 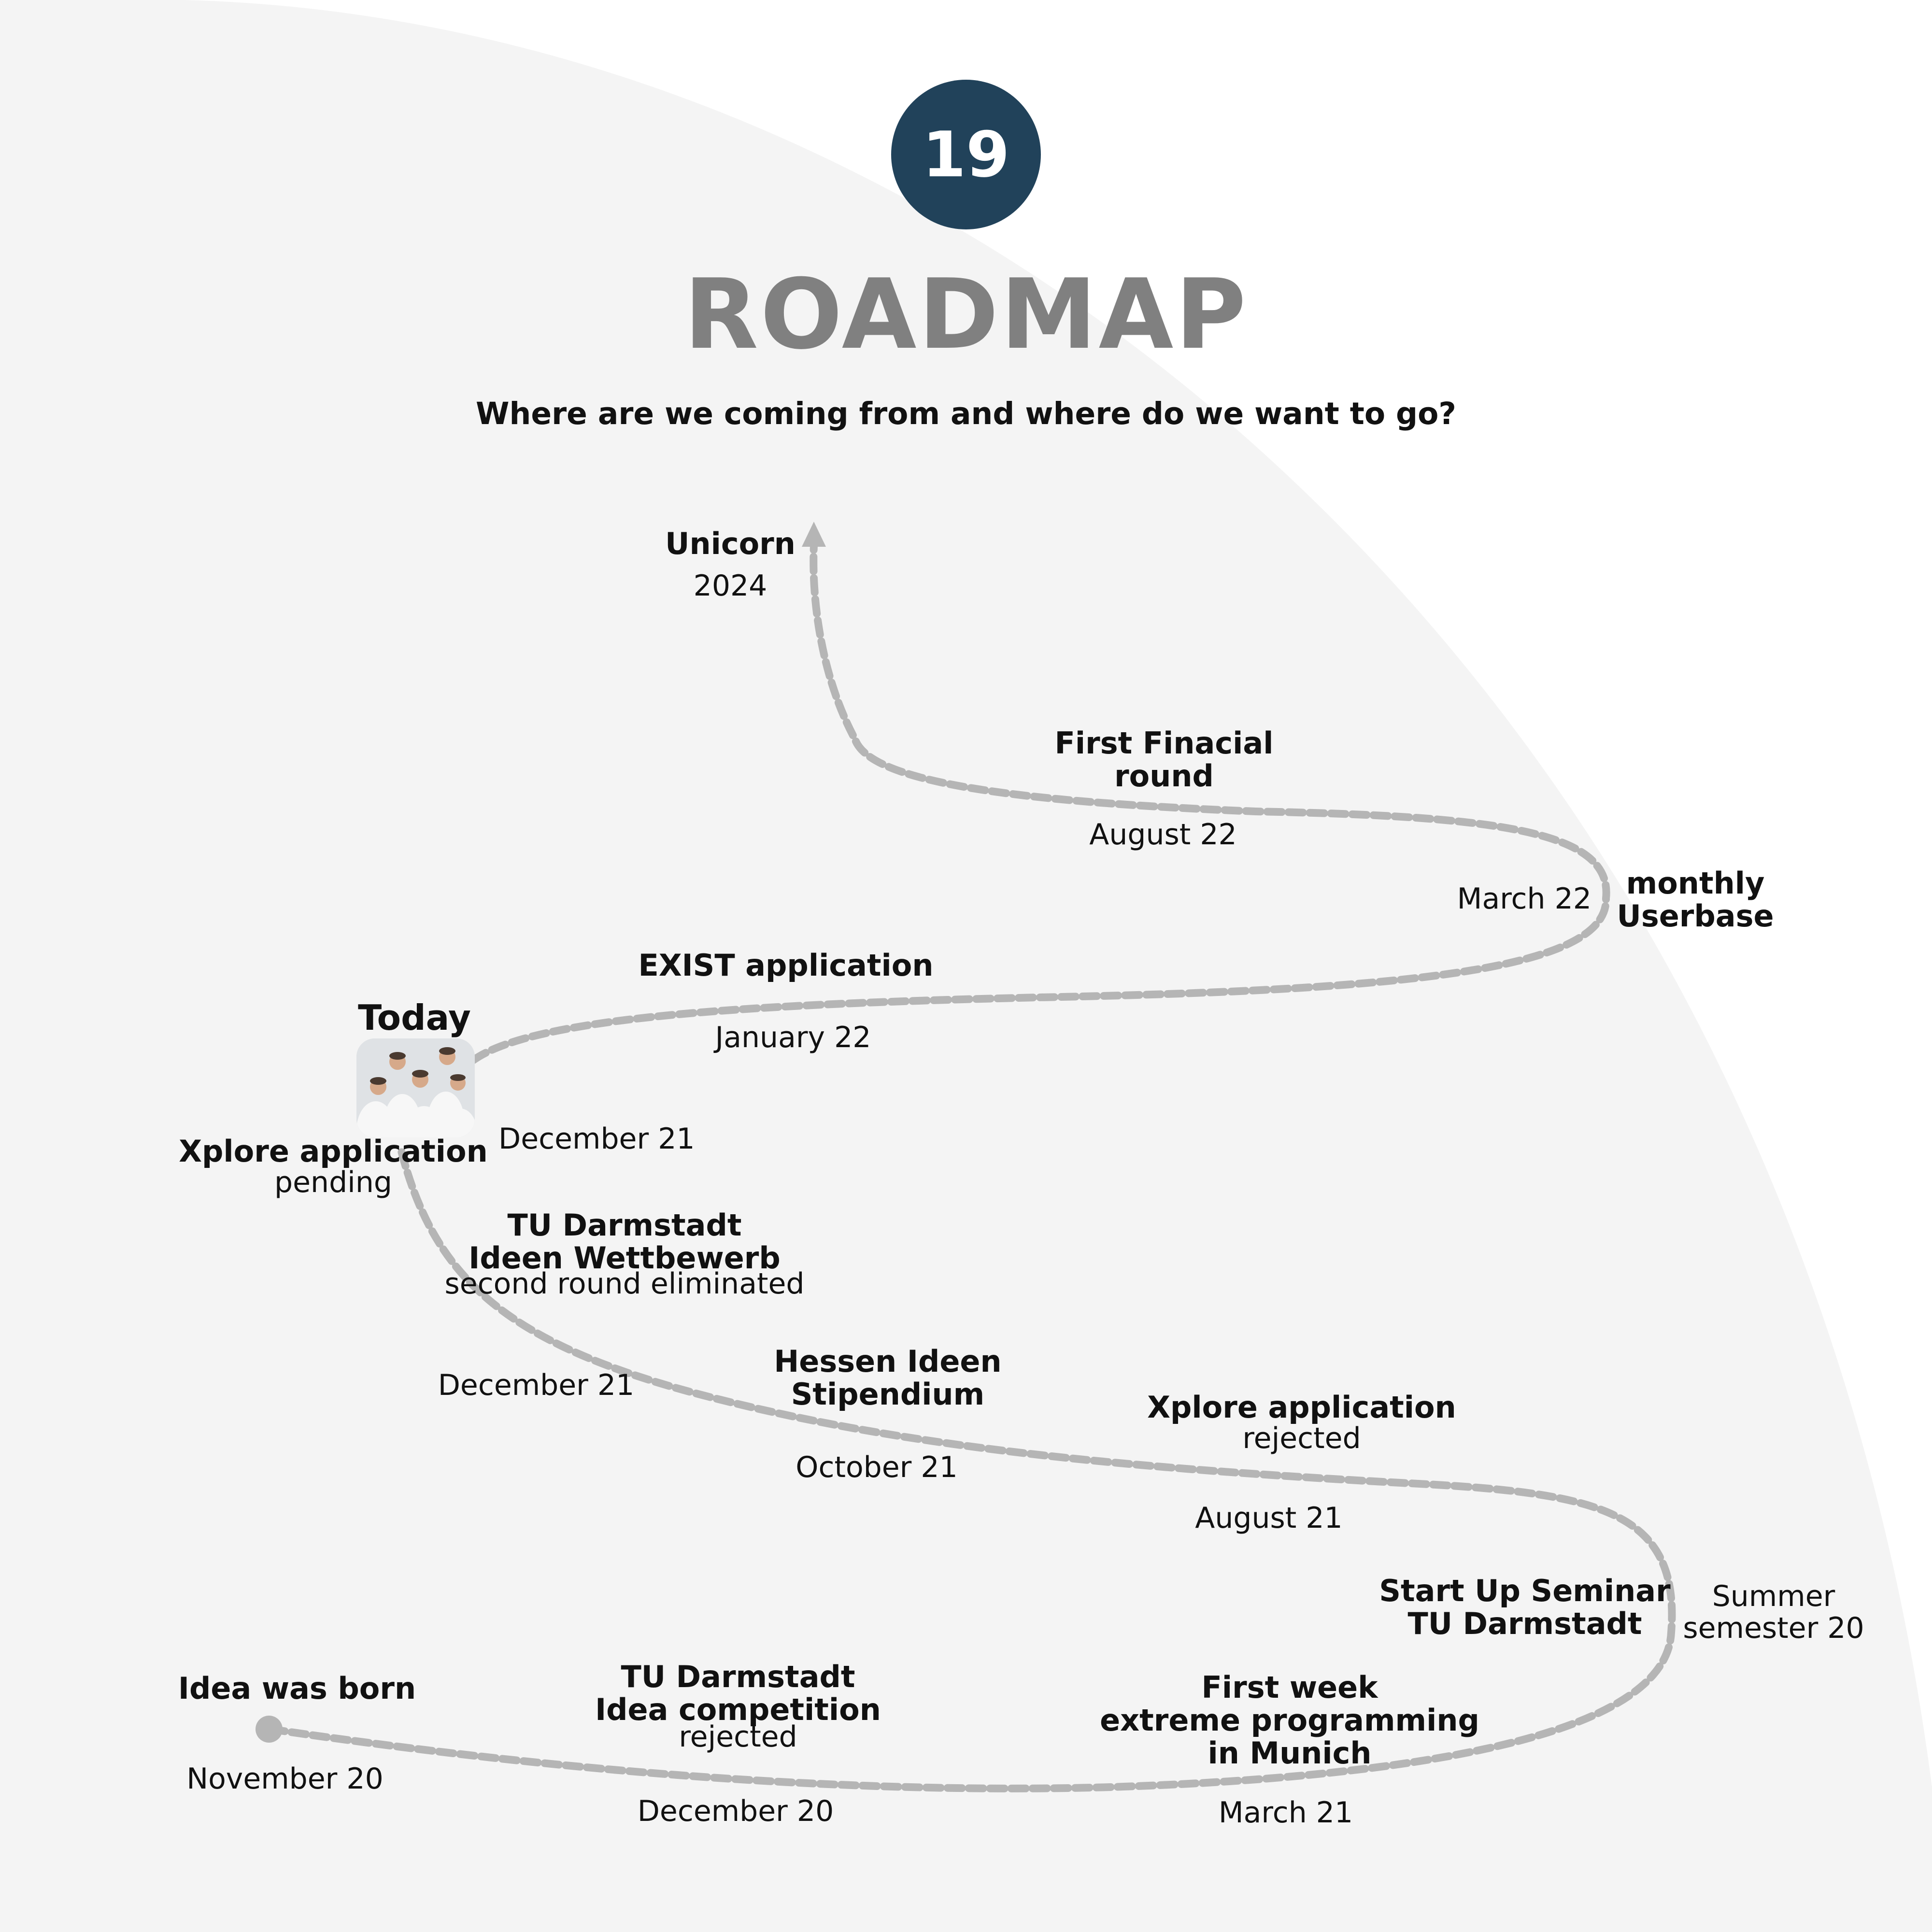 What do you see at coordinates (625, 1242) in the screenshot?
I see `milestone-tu-wettbewerb-title: TU Darmstadt Ideen Wettbewerb` at bounding box center [625, 1242].